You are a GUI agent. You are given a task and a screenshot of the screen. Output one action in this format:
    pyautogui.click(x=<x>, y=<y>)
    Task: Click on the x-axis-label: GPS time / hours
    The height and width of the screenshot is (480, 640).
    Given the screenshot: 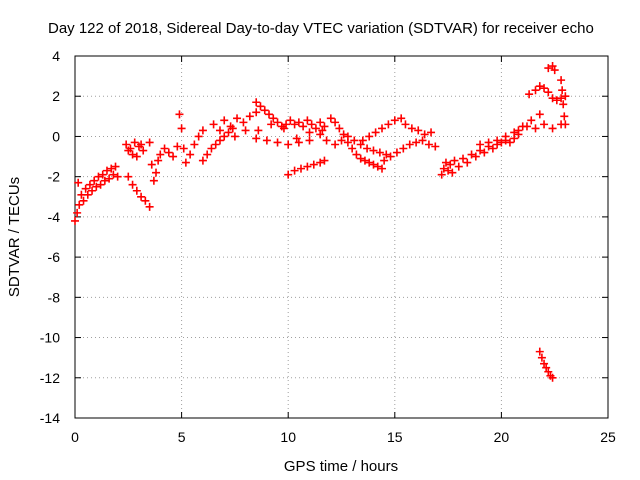 What is the action you would take?
    pyautogui.click(x=341, y=466)
    